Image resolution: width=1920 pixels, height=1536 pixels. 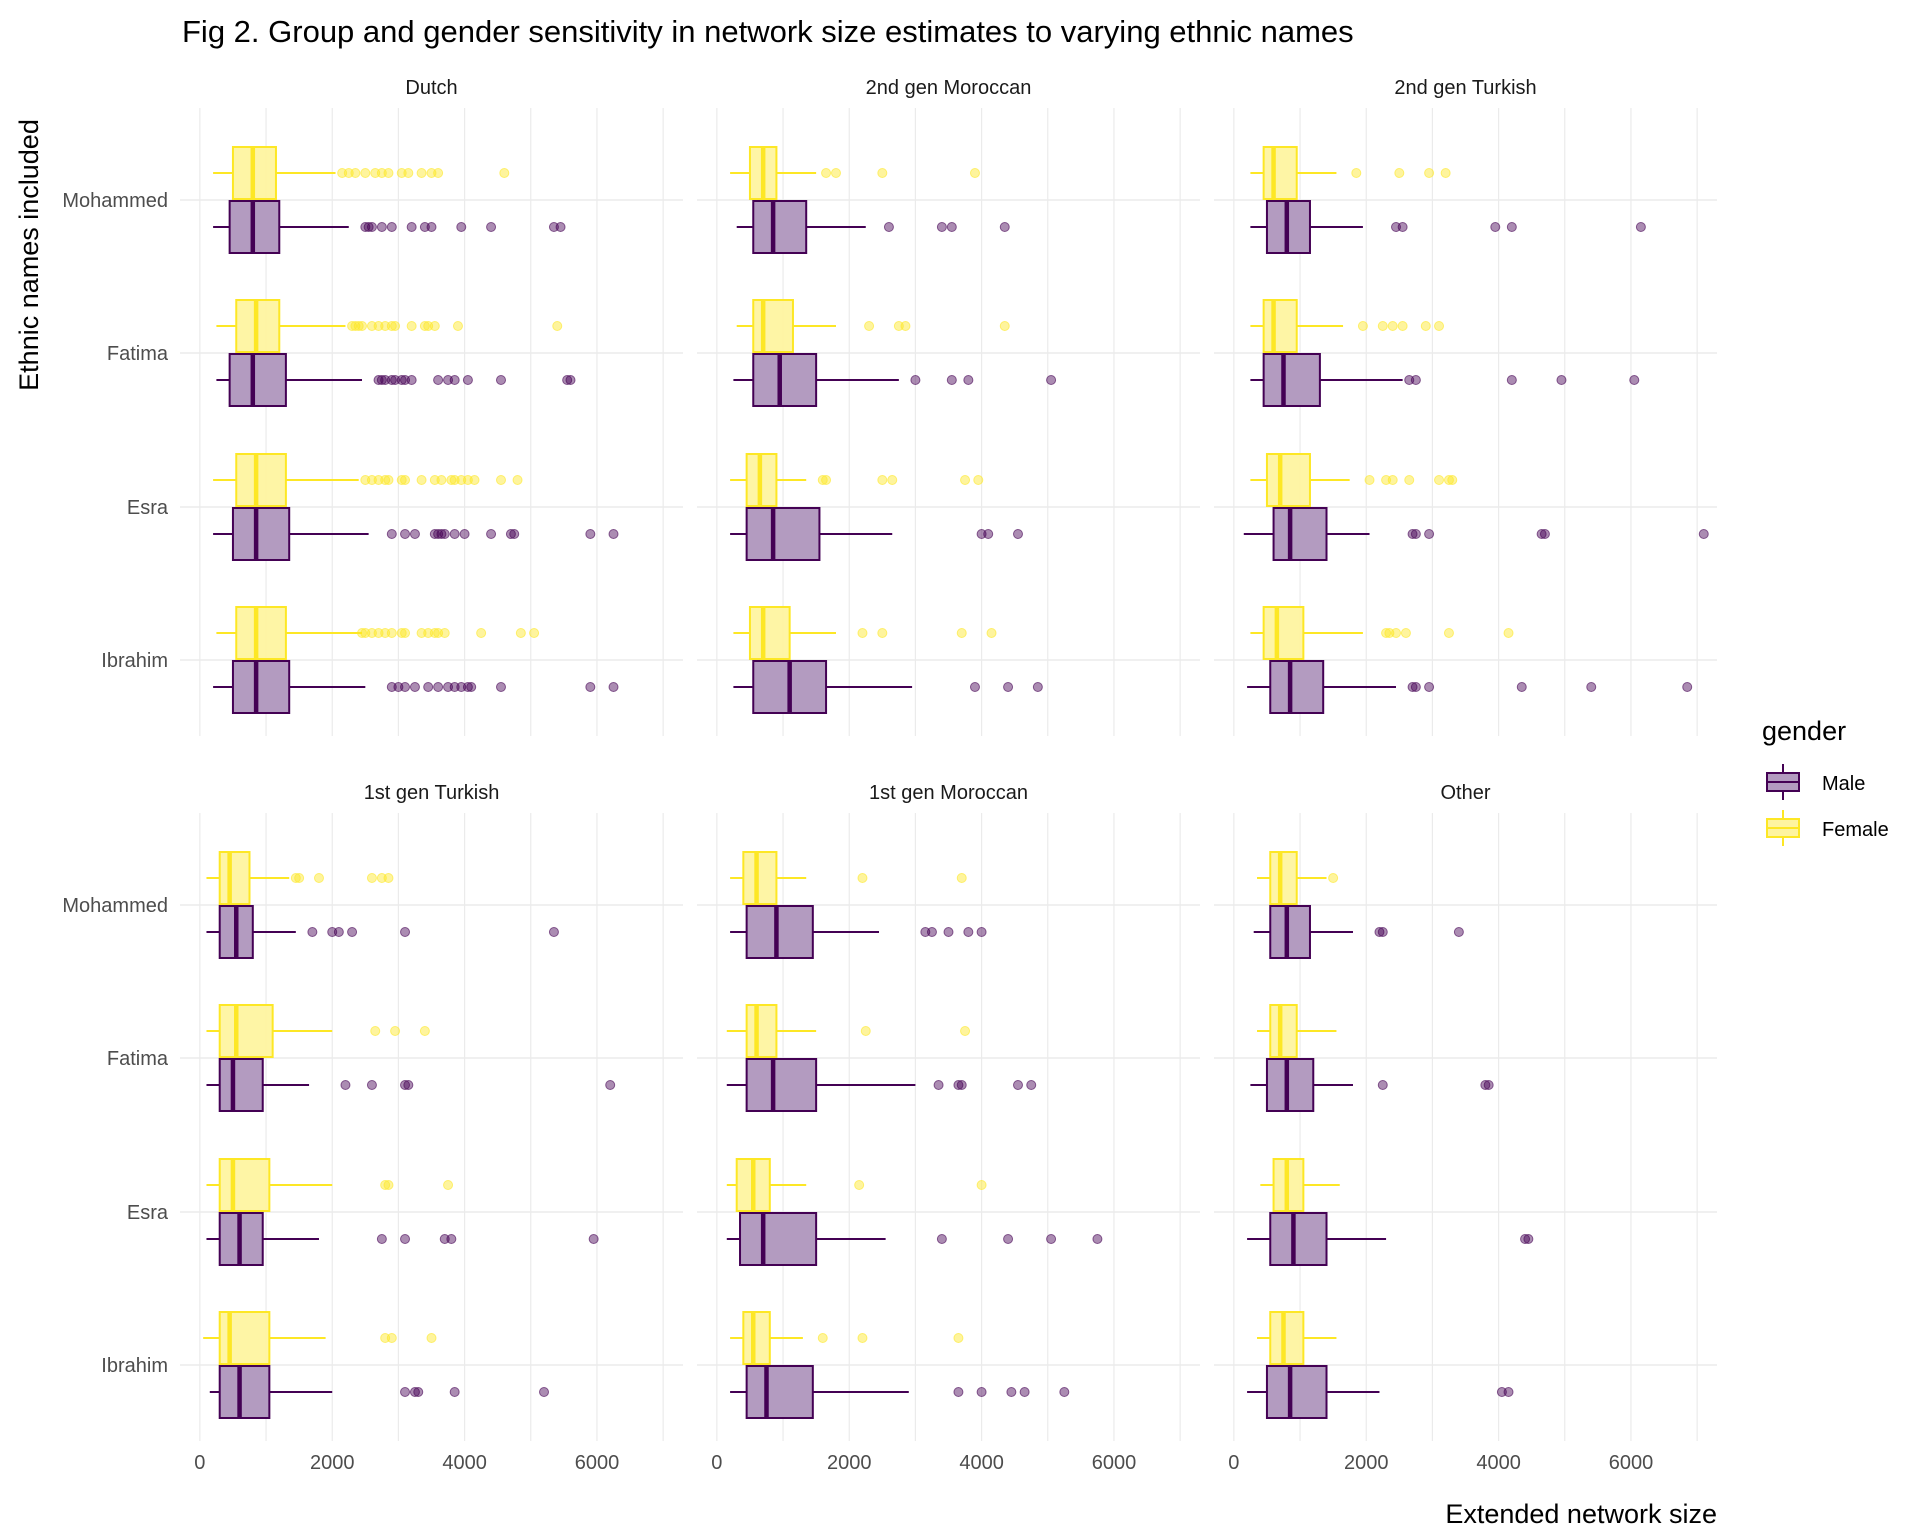 I want to click on legend: gender Male Female, so click(x=1825, y=781).